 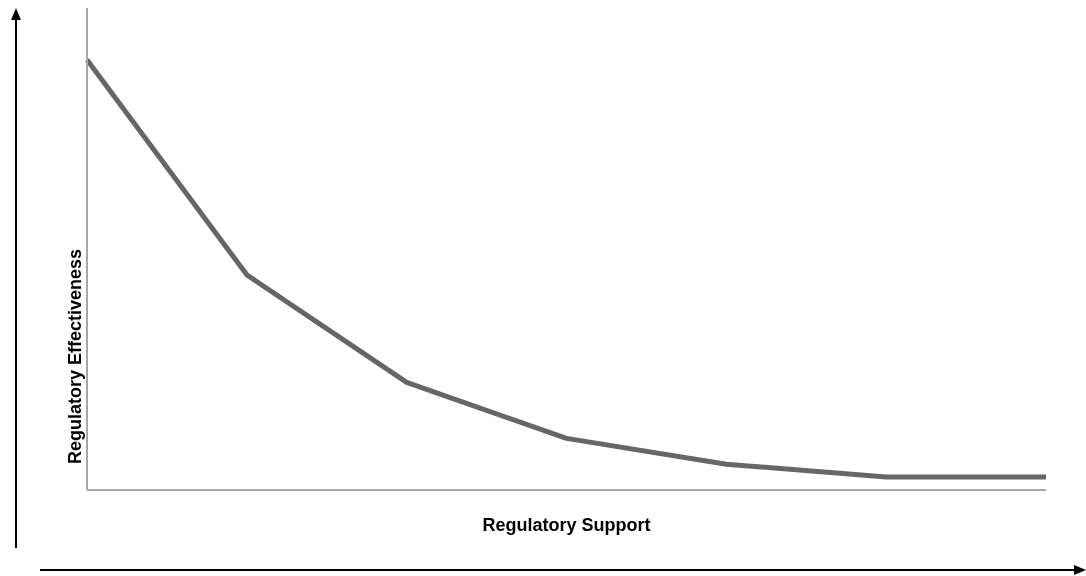 I want to click on x-axis-title: Regulatory Support, so click(x=566, y=524).